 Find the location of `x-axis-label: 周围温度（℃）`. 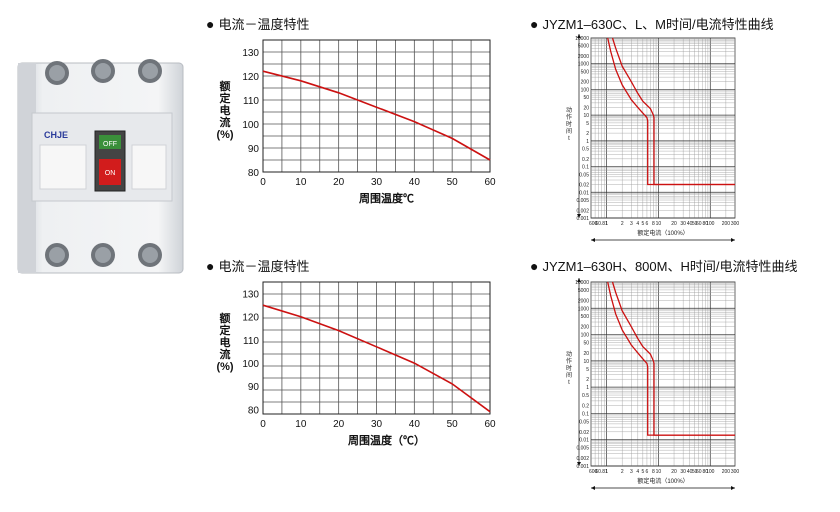

x-axis-label: 周围温度（℃） is located at coordinates (386, 440).